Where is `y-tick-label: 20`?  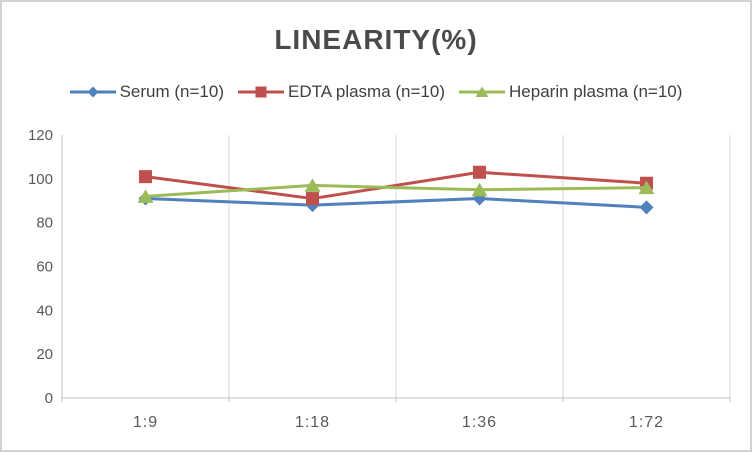
y-tick-label: 20 is located at coordinates (44, 354).